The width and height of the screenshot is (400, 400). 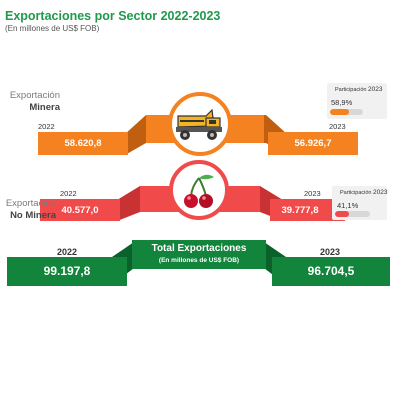 What do you see at coordinates (342, 102) in the screenshot?
I see `mining-share-pct: 58,9%` at bounding box center [342, 102].